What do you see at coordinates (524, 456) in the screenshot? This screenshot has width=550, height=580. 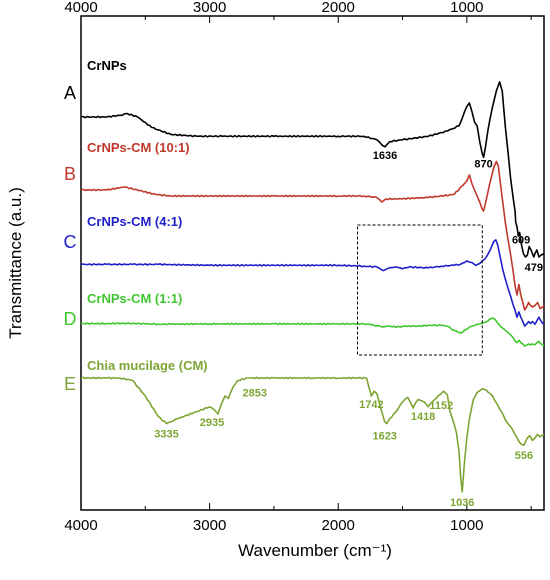 I see `peak-label: 556` at bounding box center [524, 456].